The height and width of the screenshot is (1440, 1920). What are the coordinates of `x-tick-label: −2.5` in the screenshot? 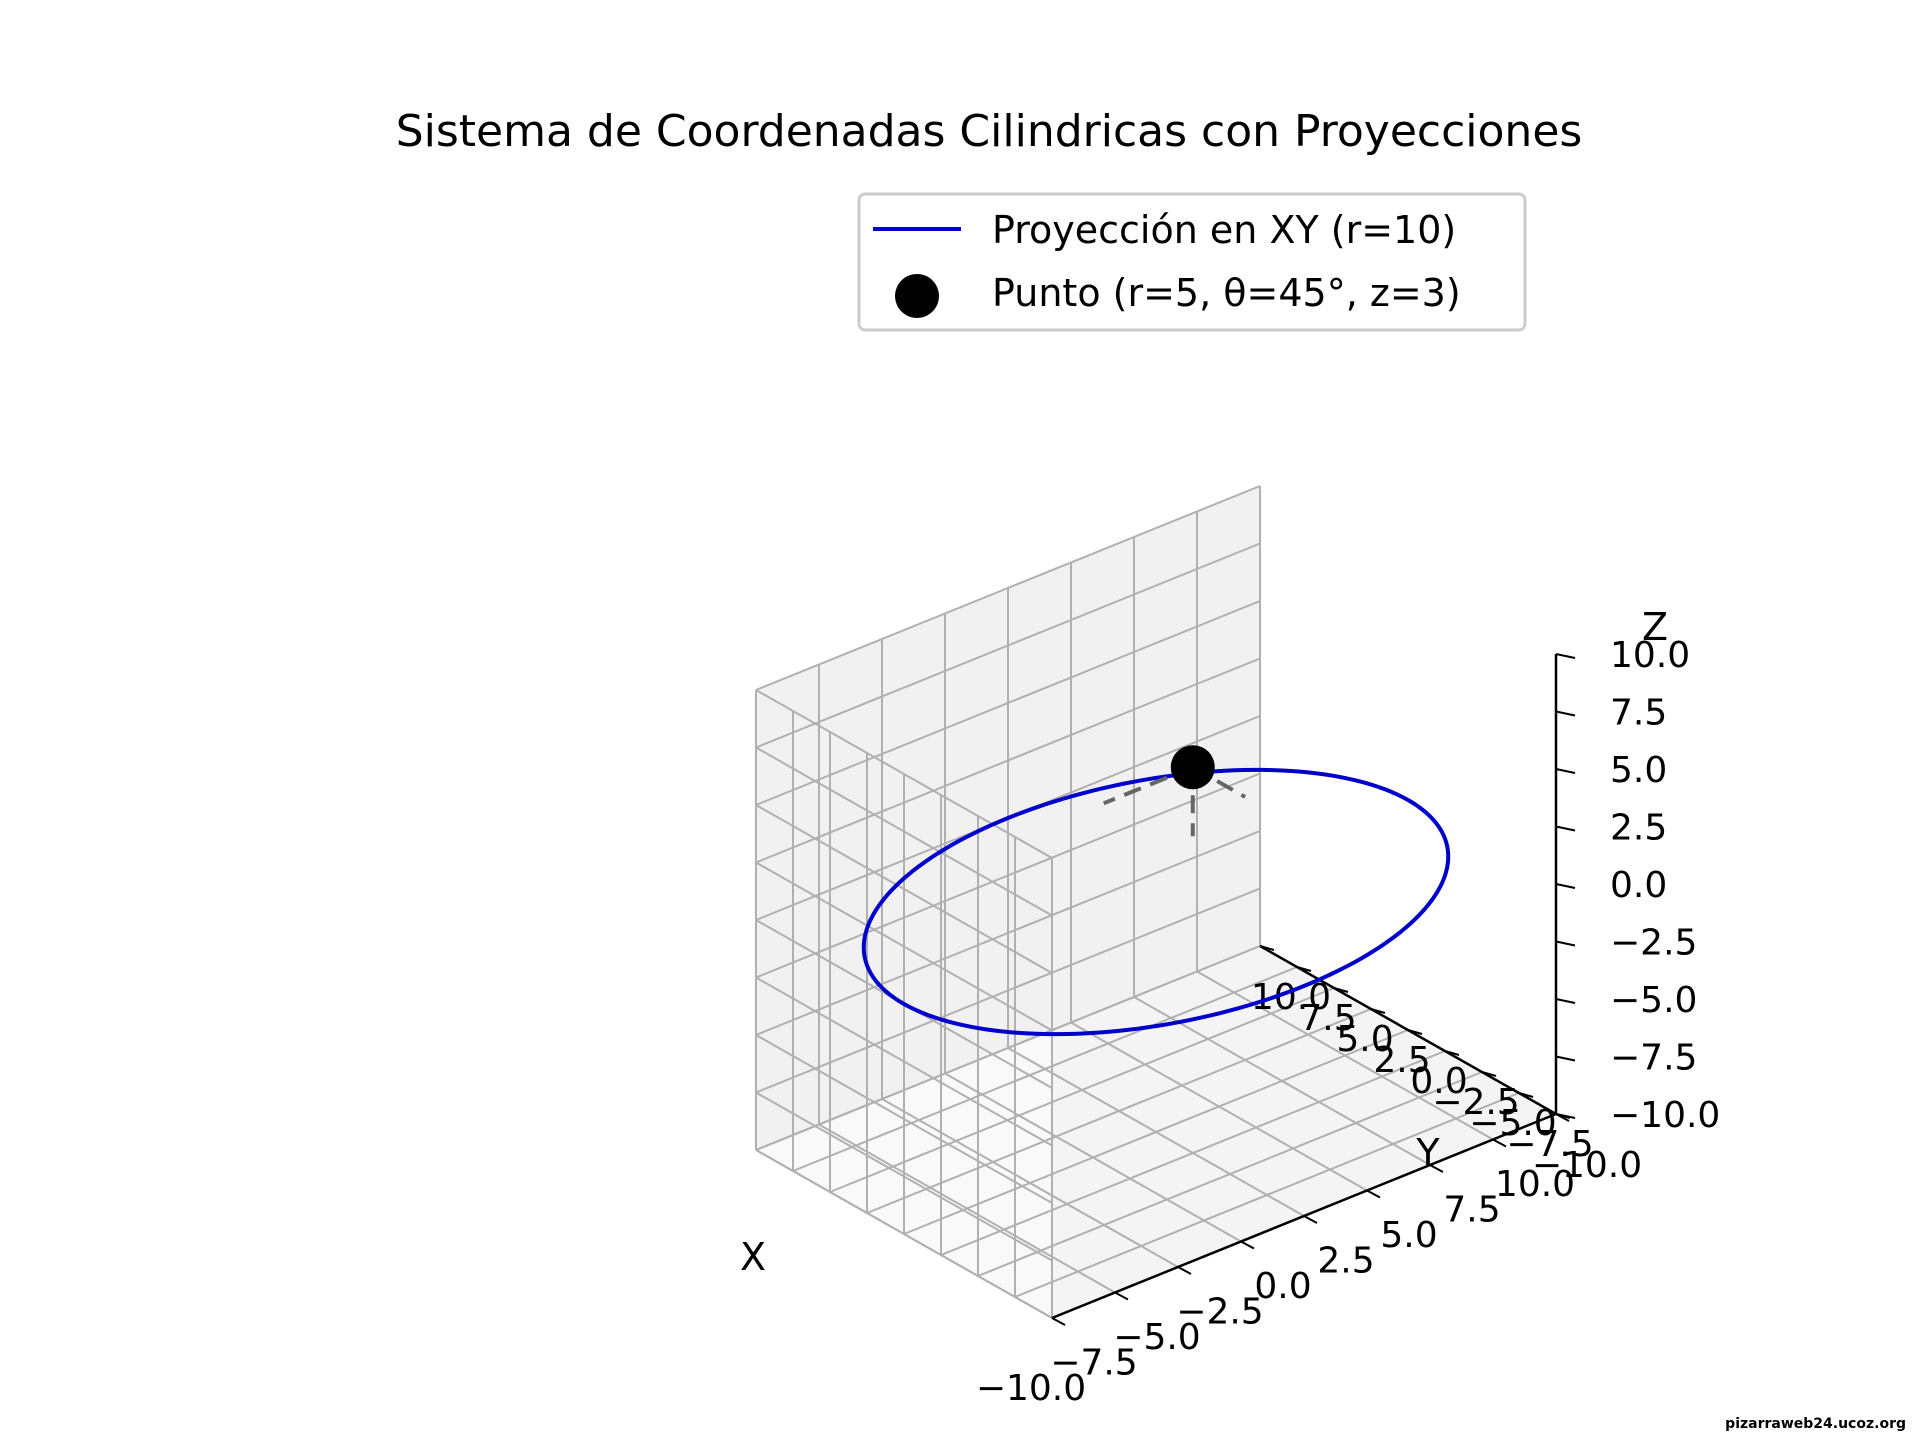 It's located at (1219, 1312).